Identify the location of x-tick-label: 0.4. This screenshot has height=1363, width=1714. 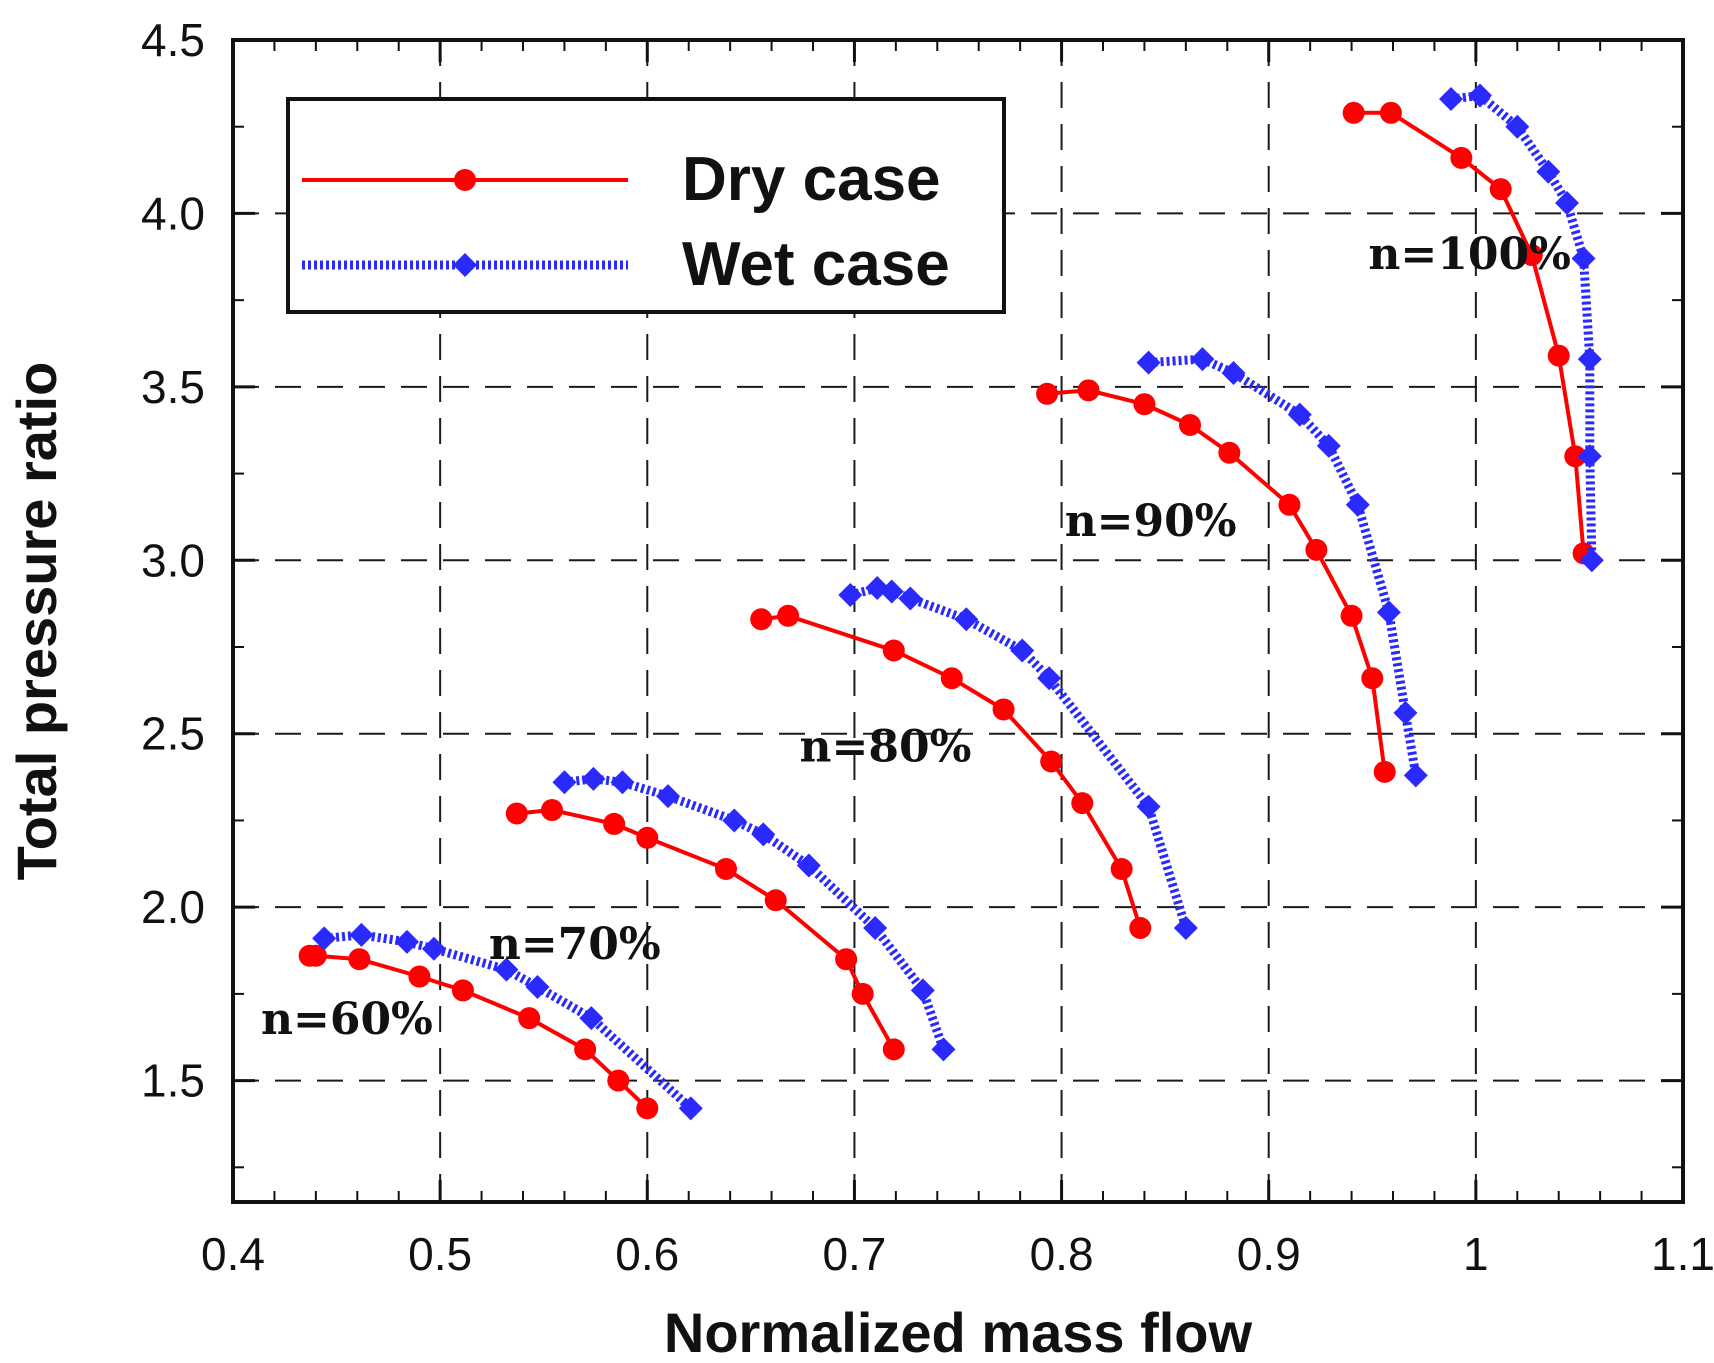
(233, 1254).